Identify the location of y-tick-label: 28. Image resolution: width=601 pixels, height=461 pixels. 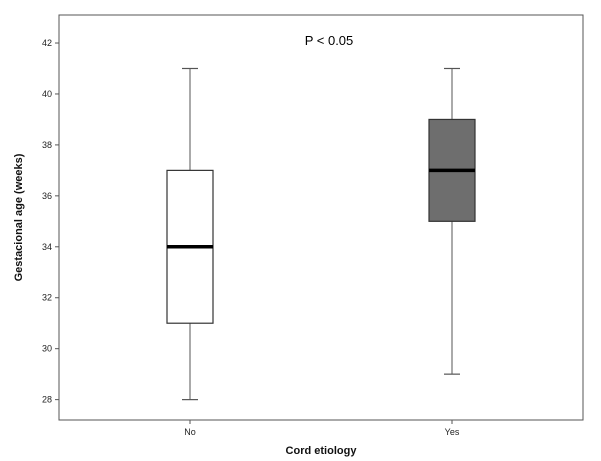
(47, 400).